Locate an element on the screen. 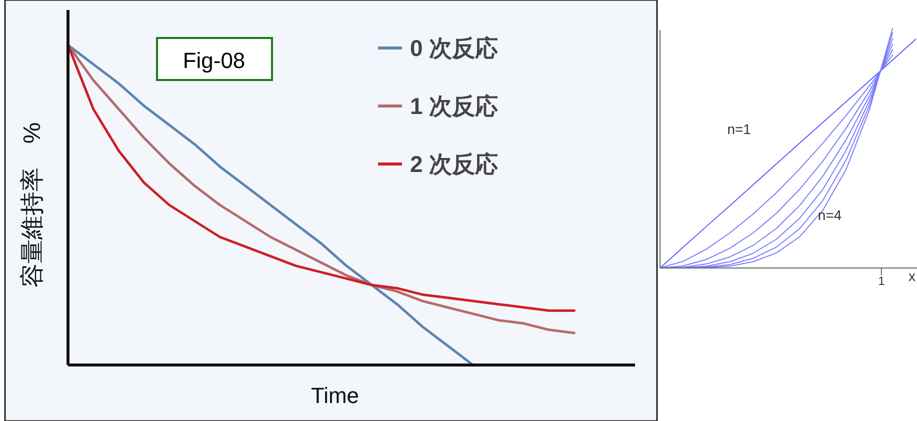  text: 1 is located at coordinates (882, 281).